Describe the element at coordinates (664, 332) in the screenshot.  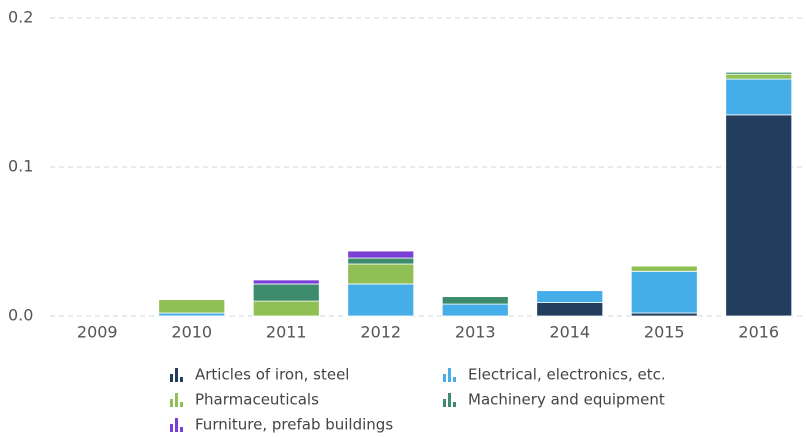
I see `x-tick-label: 2015` at that location.